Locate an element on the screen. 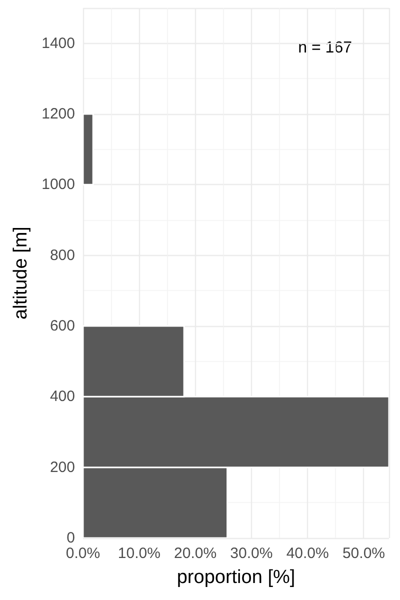  x-tick-label: 30.0% is located at coordinates (251, 553).